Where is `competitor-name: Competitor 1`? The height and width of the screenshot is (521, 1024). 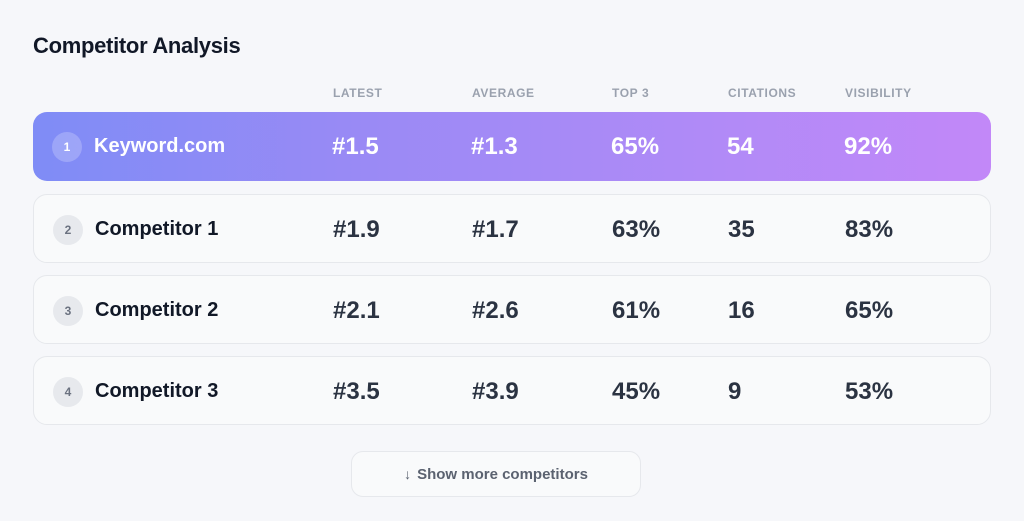
competitor-name: Competitor 1 is located at coordinates (157, 229).